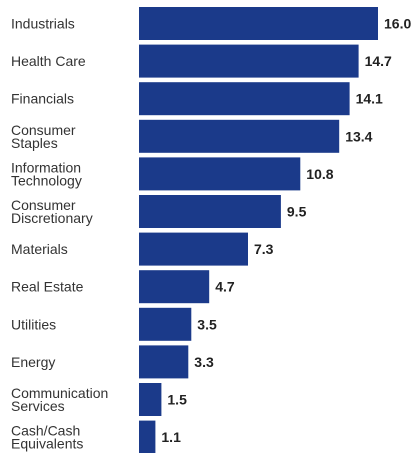 The width and height of the screenshot is (417, 453). Describe the element at coordinates (171, 437) in the screenshot. I see `value-label: 1.1` at that location.